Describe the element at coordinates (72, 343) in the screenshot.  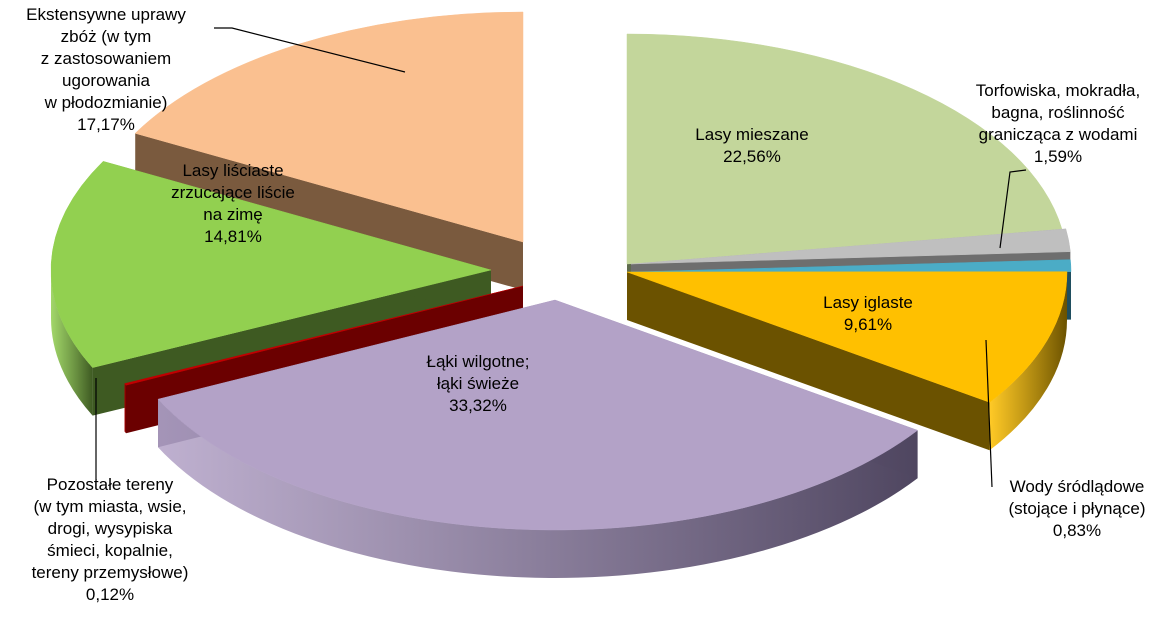
I see `slice-rim-lasy-lisciaste-zrzucajace-lisc` at that location.